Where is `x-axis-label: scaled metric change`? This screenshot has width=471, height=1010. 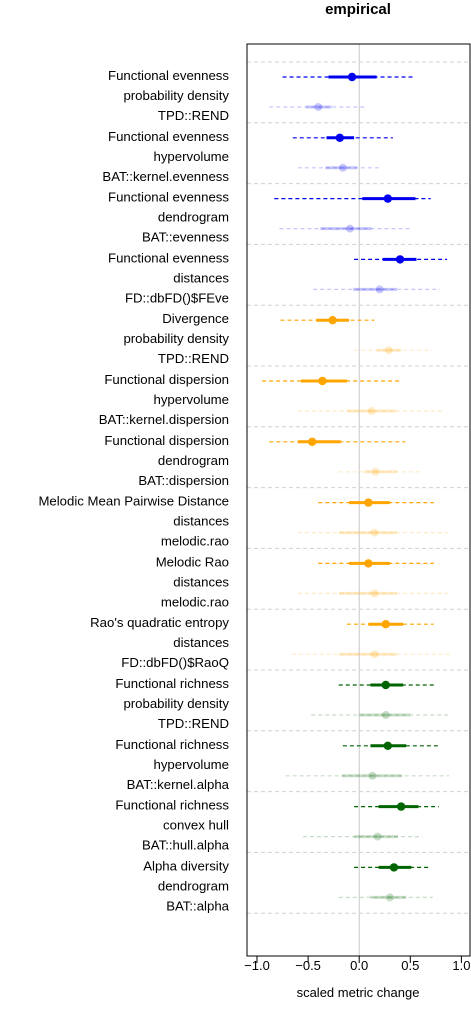
x-axis-label: scaled metric change is located at coordinates (358, 992).